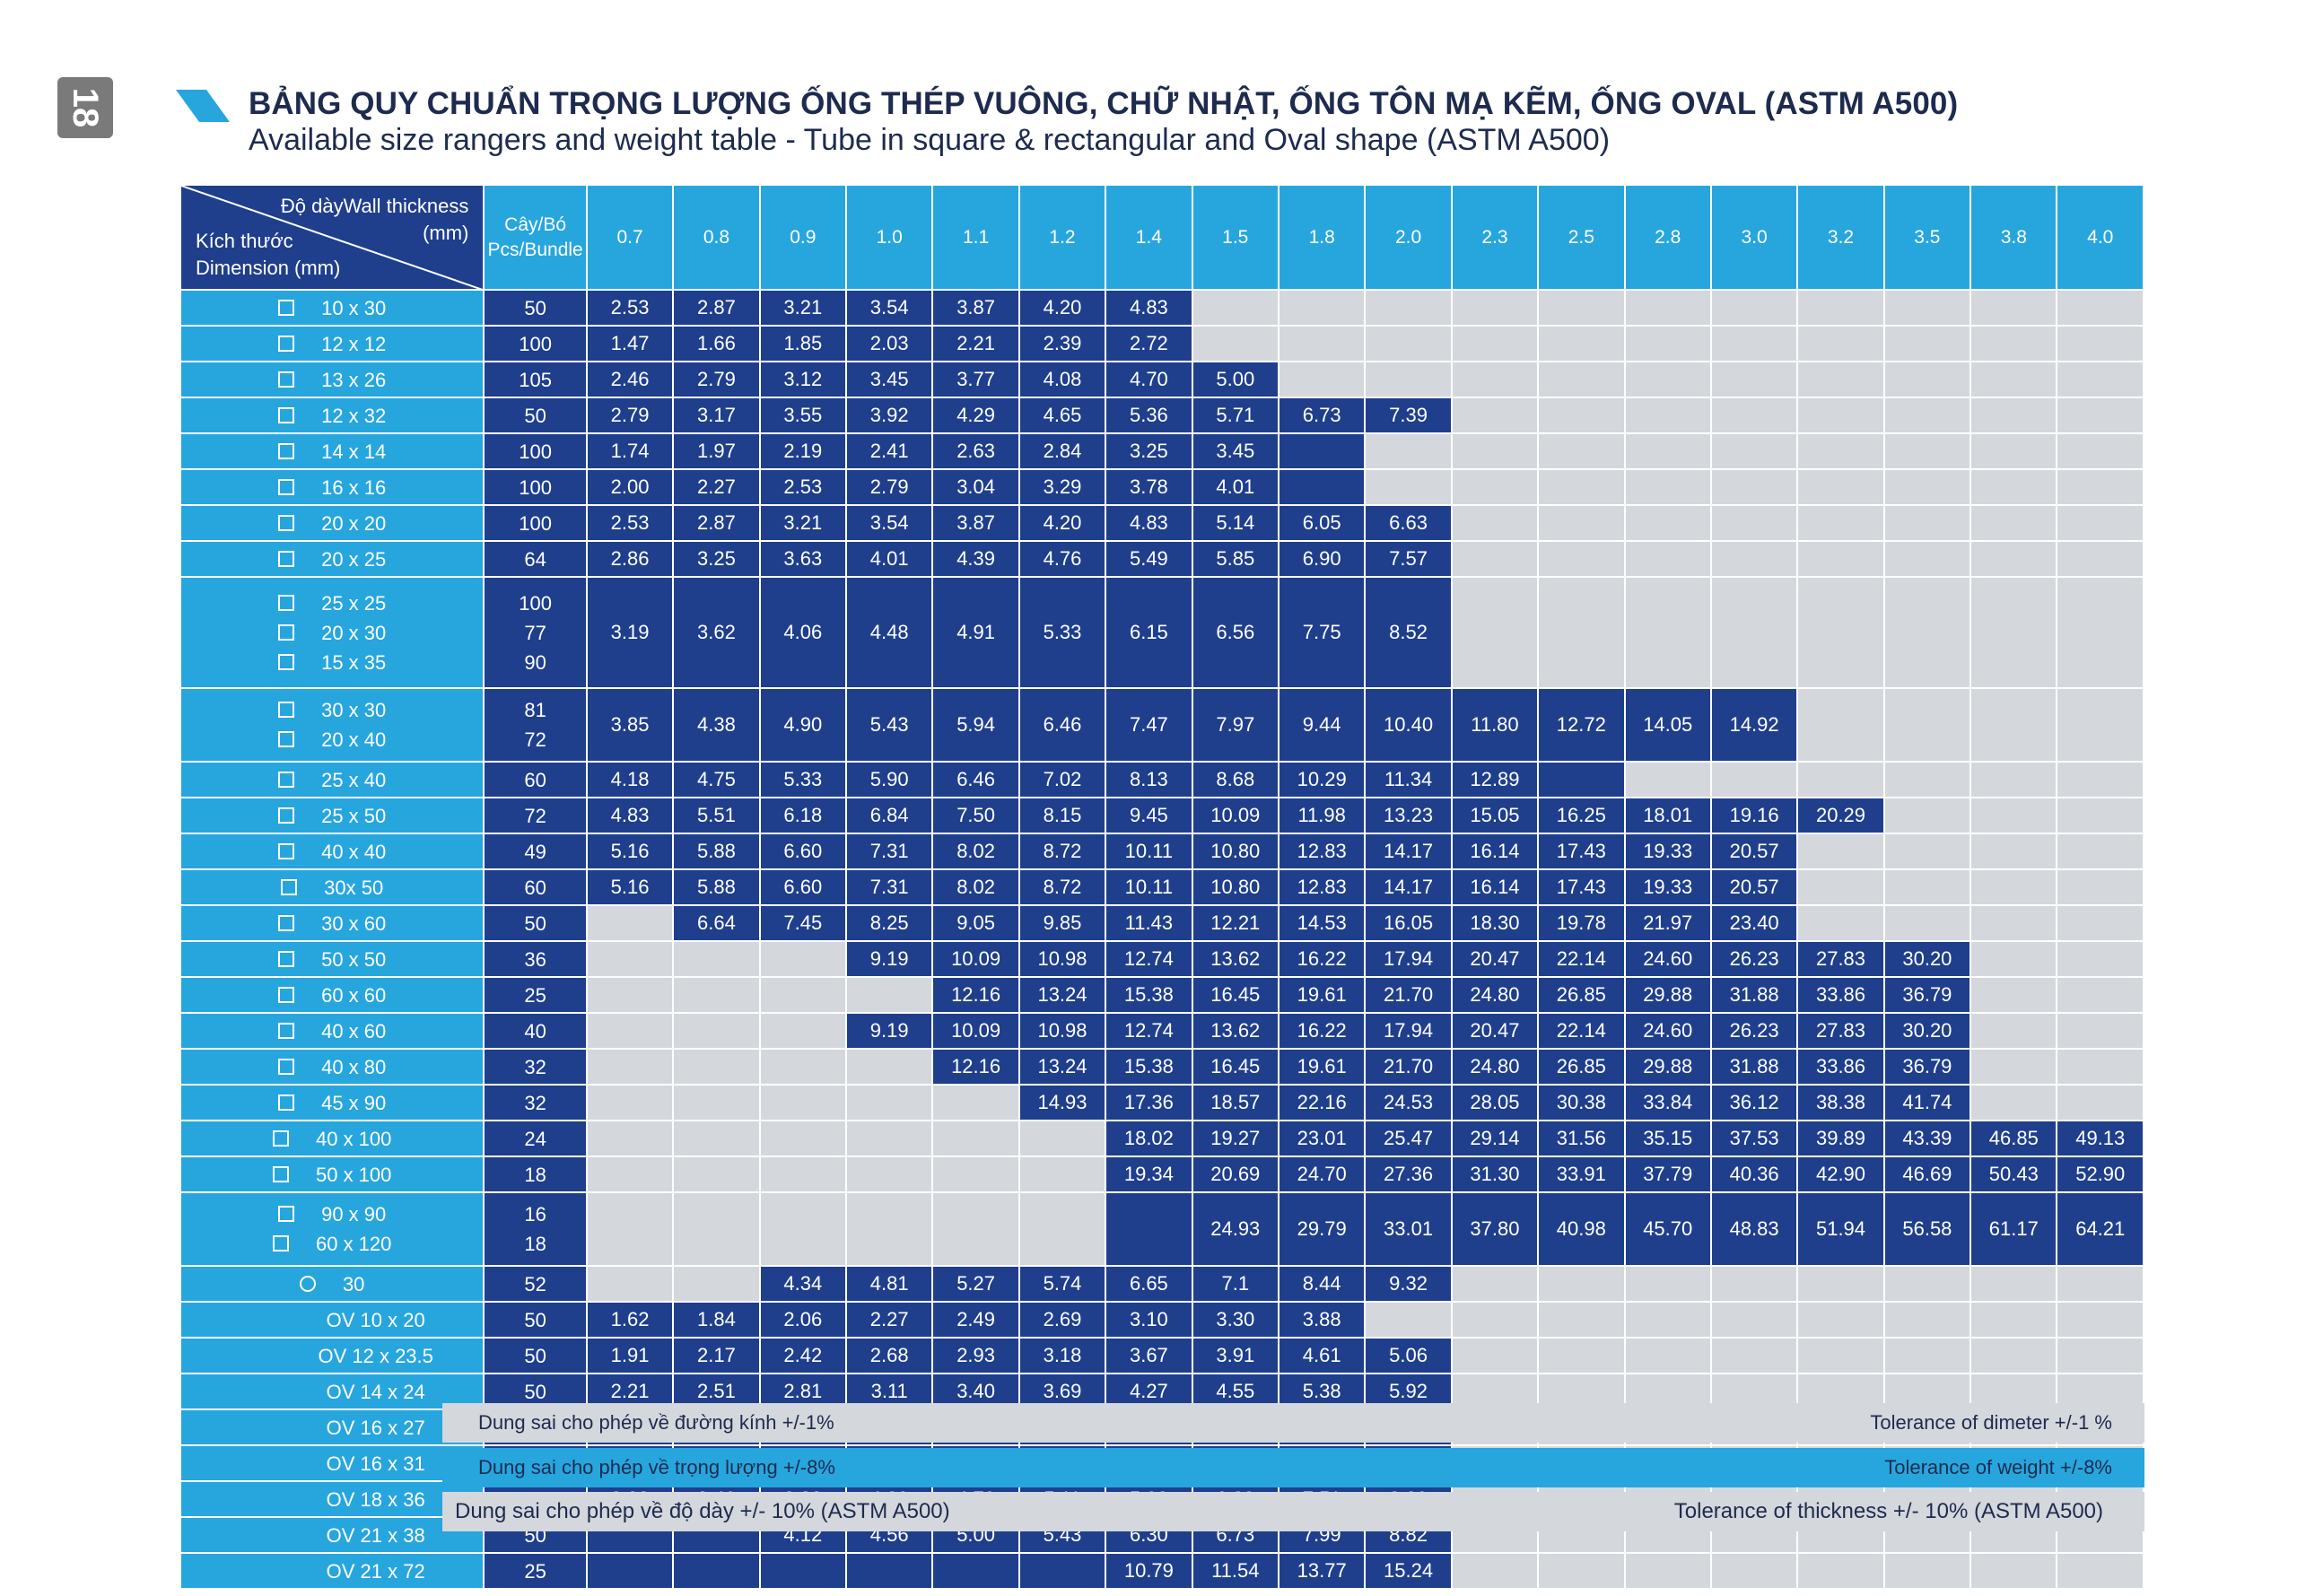 The image size is (2297, 1596). What do you see at coordinates (1236, 1284) in the screenshot?
I see `weight-cell: 7.1` at bounding box center [1236, 1284].